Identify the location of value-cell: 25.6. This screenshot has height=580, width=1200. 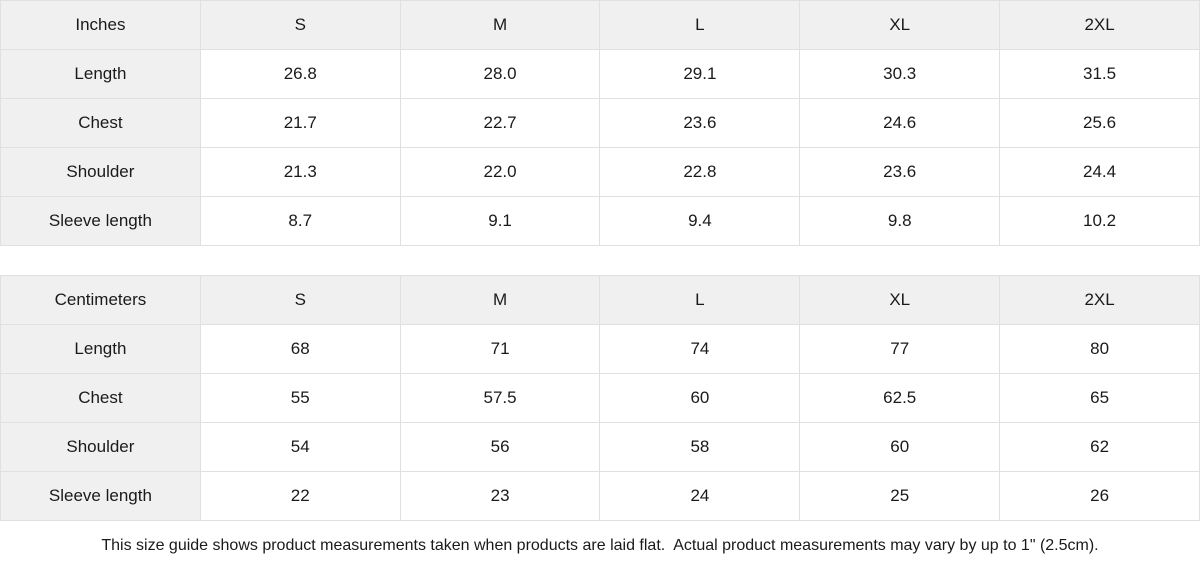
(1099, 123).